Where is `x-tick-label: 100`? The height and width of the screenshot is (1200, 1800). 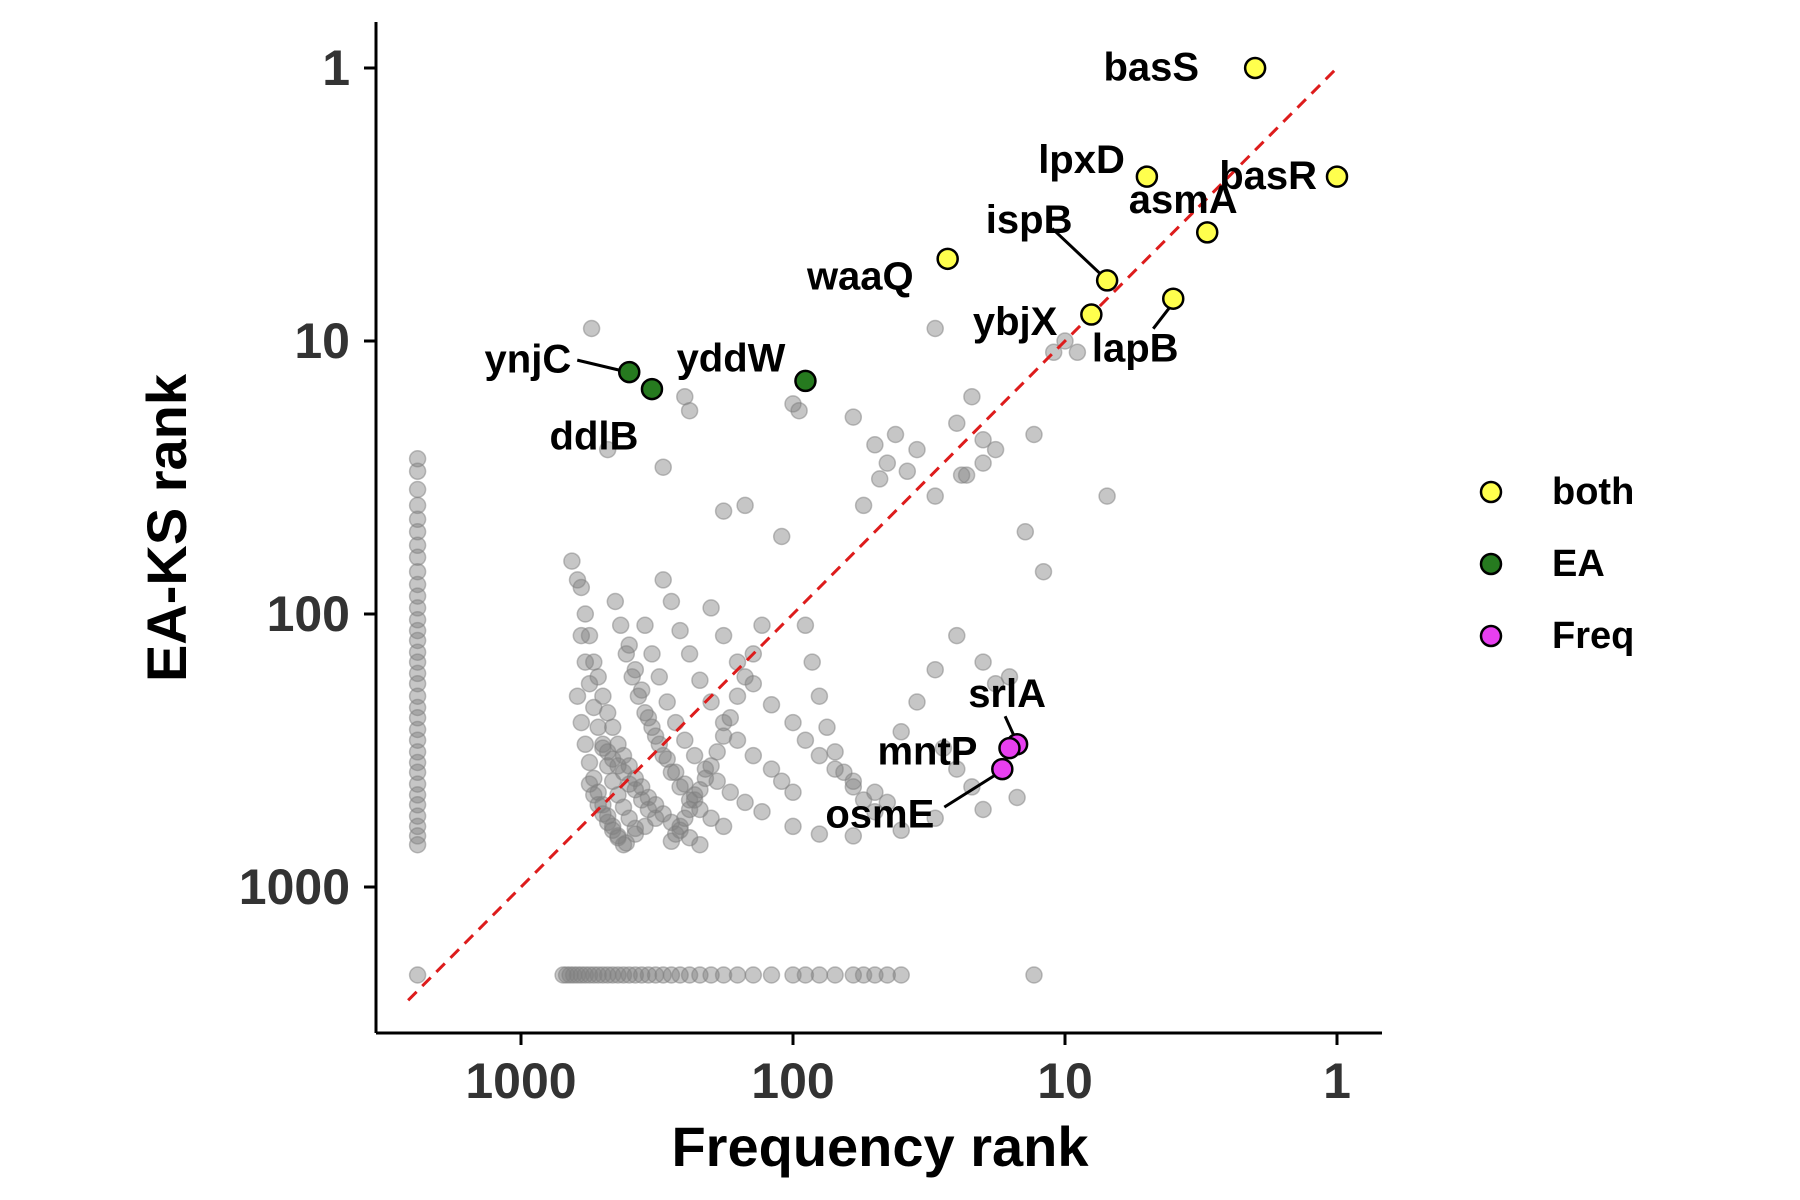
x-tick-label: 100 is located at coordinates (792, 1081).